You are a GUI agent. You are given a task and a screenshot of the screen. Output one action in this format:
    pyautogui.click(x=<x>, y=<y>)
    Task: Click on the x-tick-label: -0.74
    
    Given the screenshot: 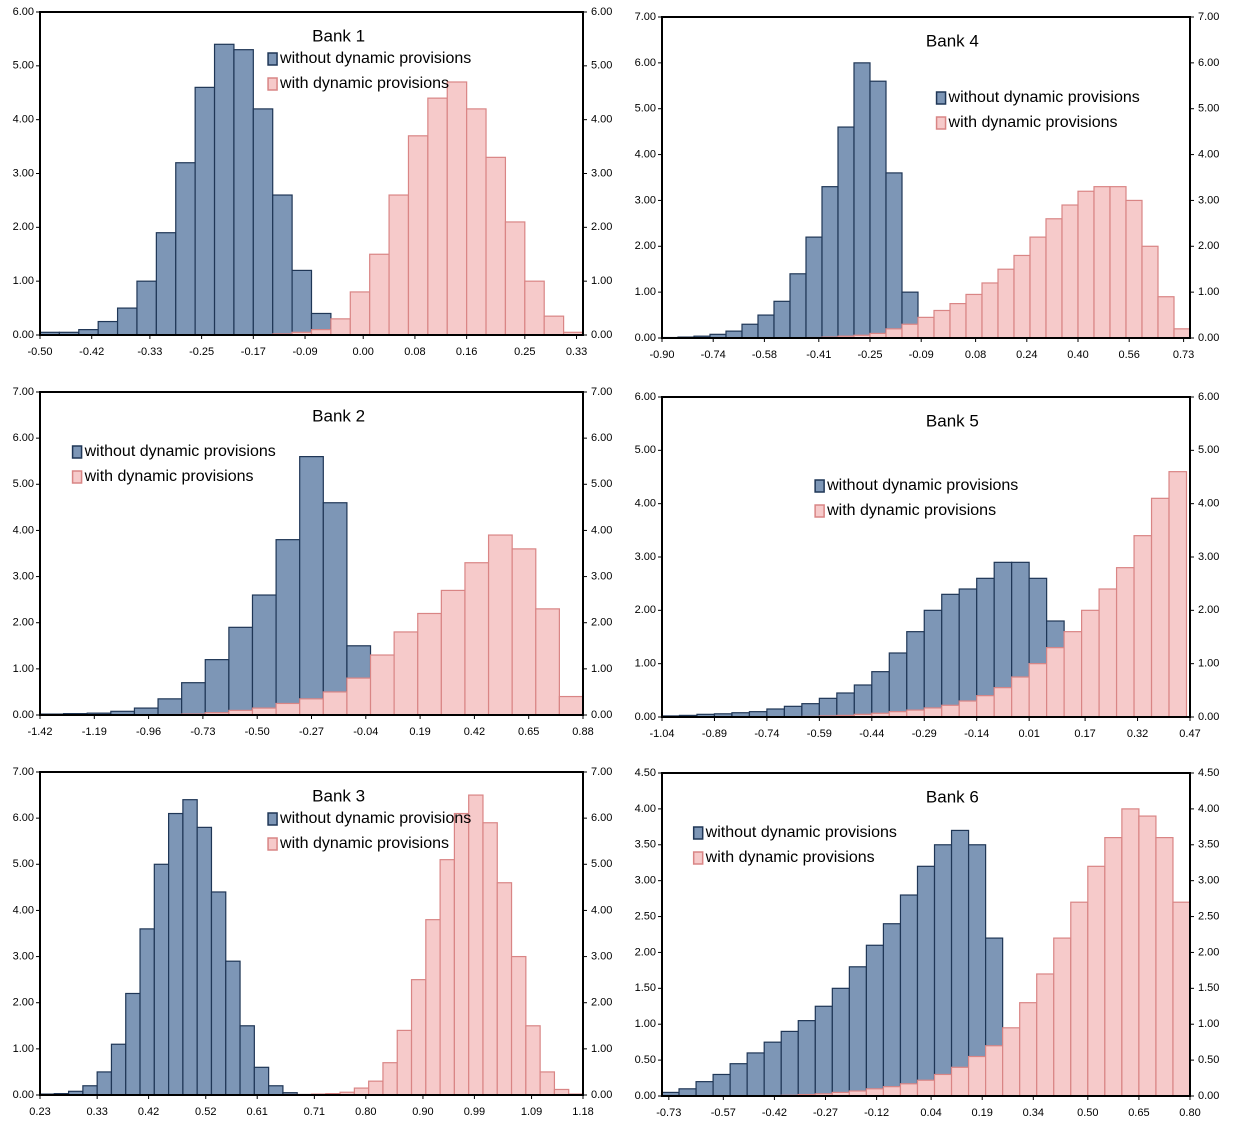 What is the action you would take?
    pyautogui.click(x=766, y=734)
    